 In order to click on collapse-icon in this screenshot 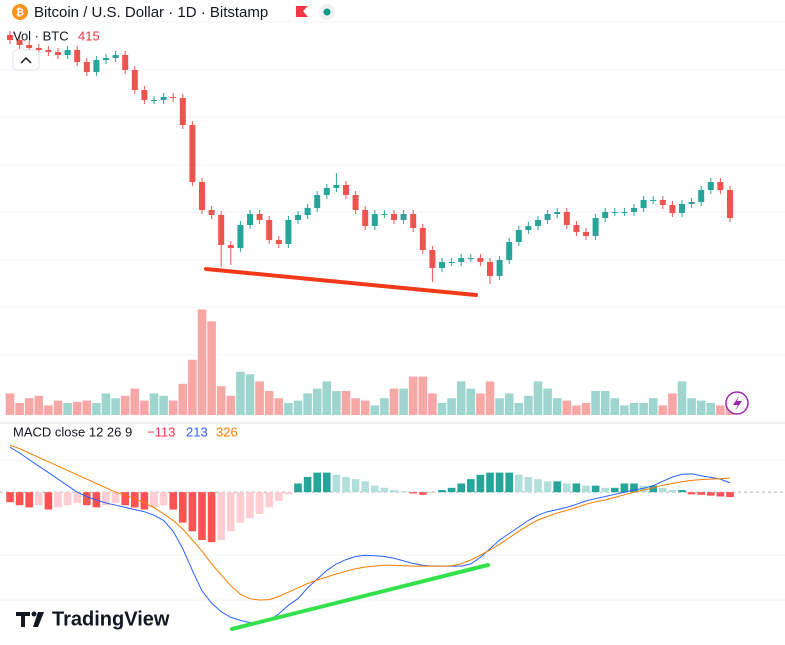, I will do `click(26, 60)`.